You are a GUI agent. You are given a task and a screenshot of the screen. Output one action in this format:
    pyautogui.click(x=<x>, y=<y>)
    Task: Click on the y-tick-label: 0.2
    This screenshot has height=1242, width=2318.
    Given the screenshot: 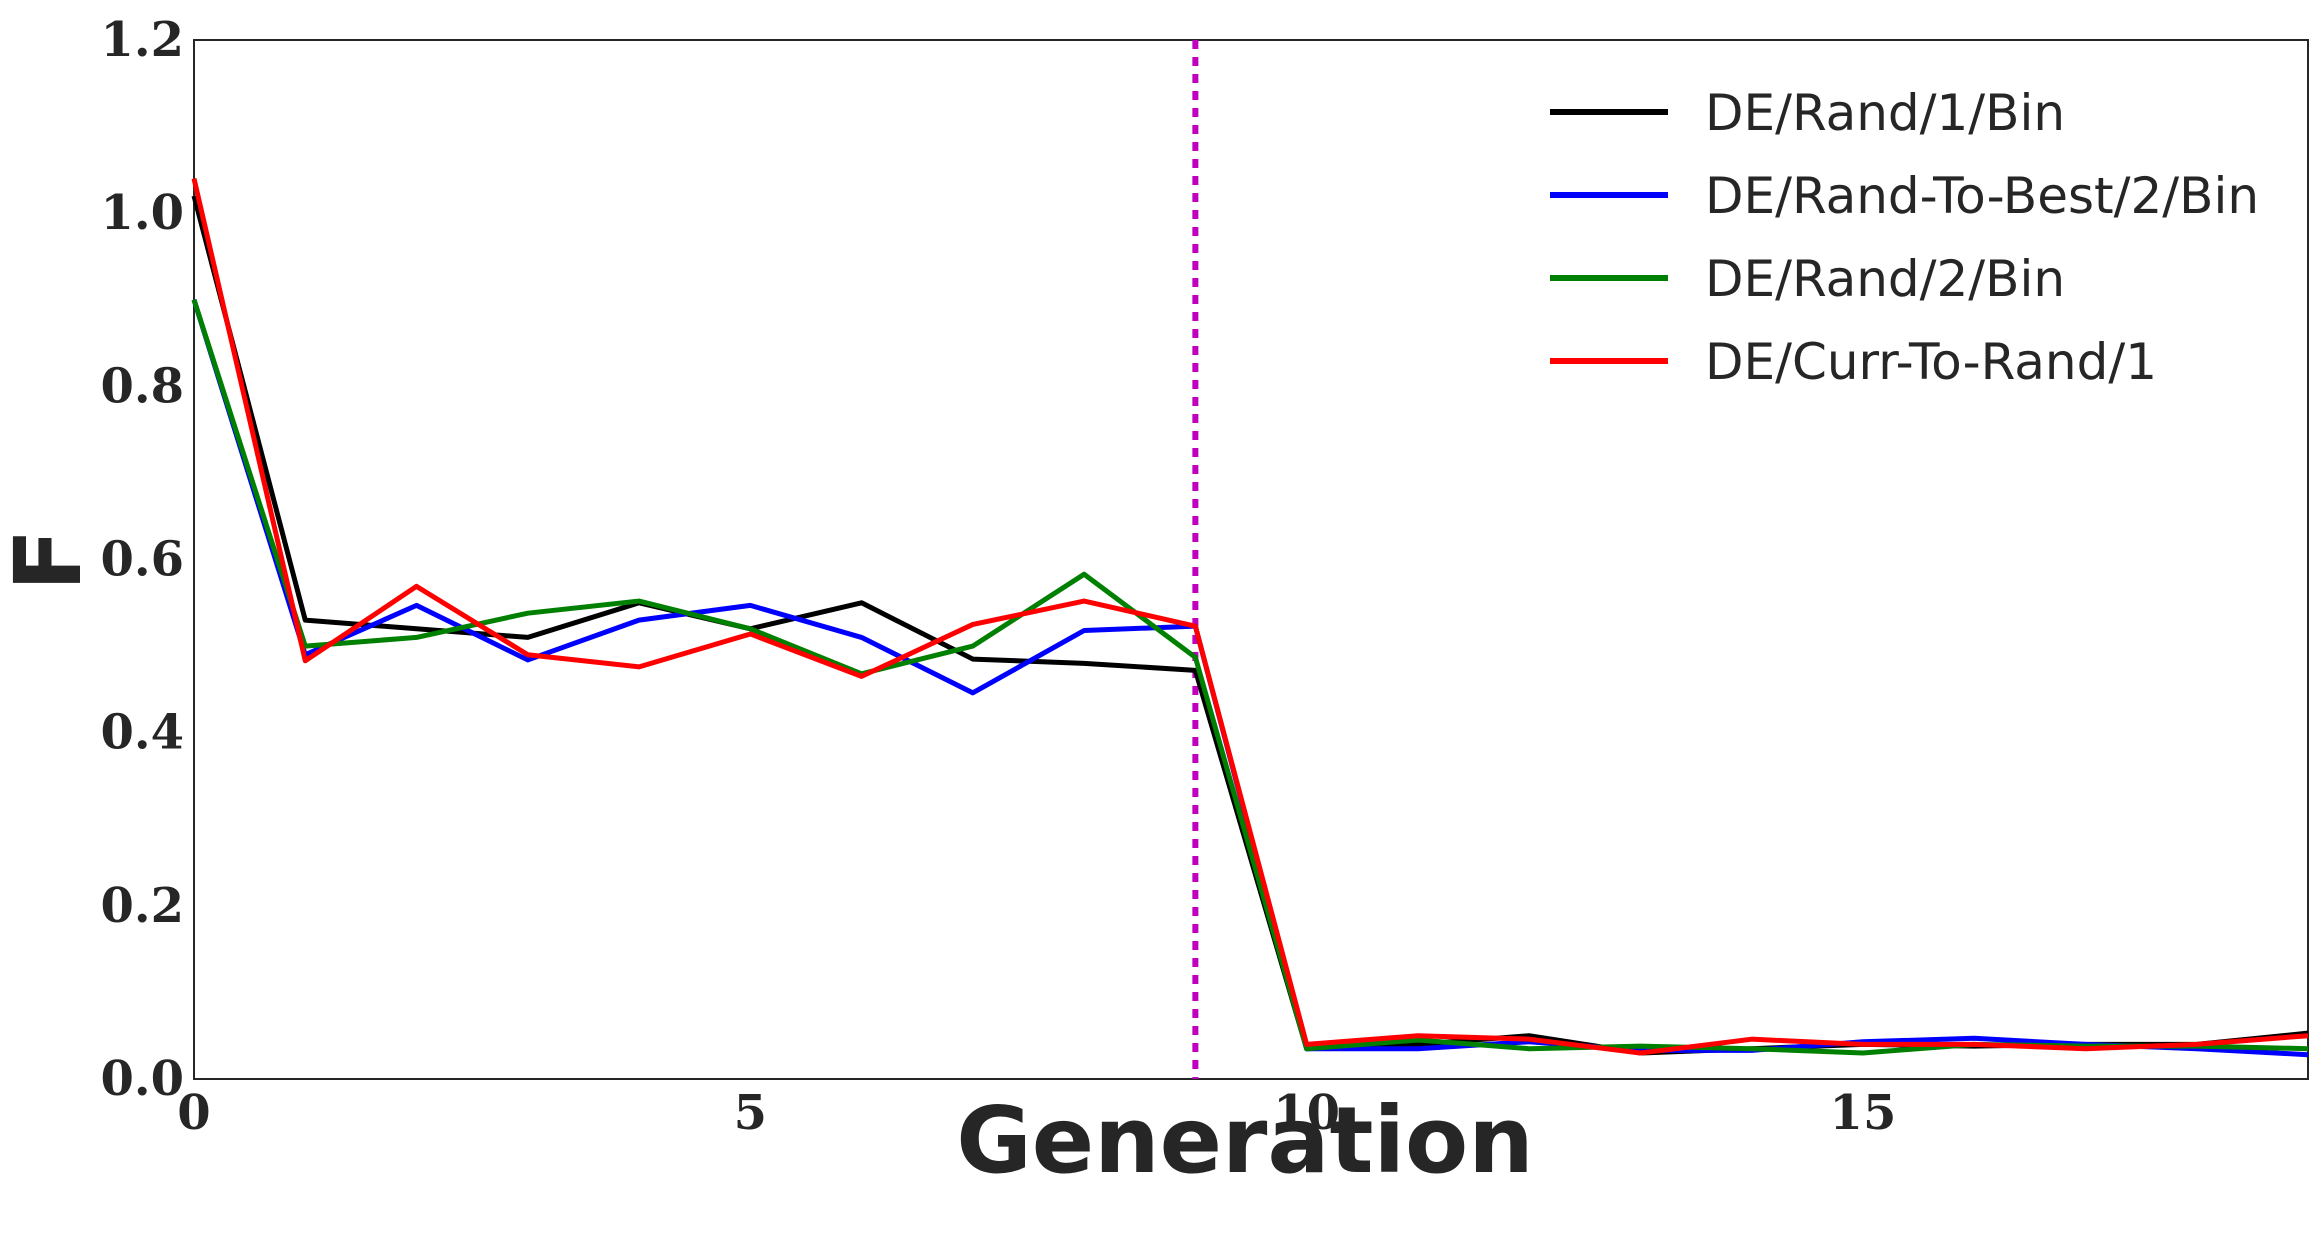 What is the action you would take?
    pyautogui.click(x=142, y=906)
    